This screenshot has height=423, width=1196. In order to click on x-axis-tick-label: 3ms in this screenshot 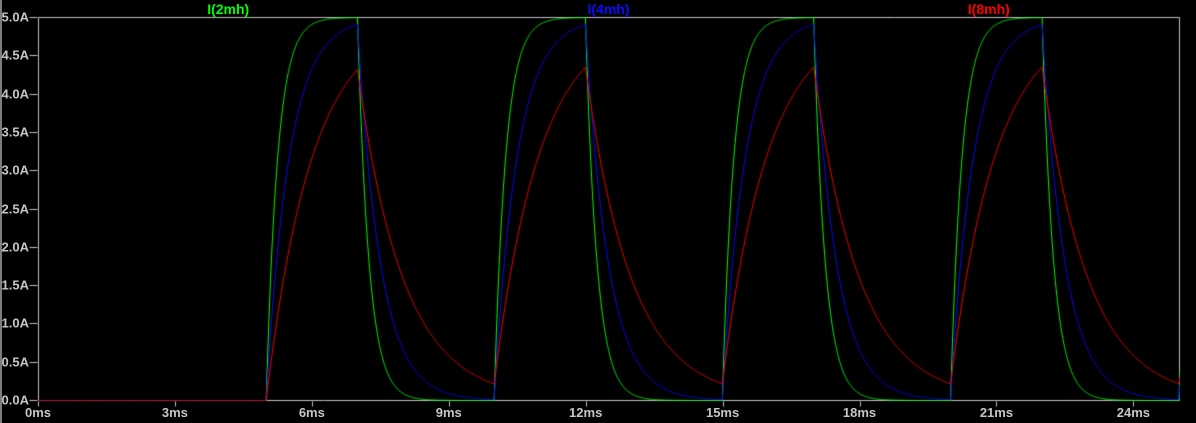, I will do `click(174, 412)`.